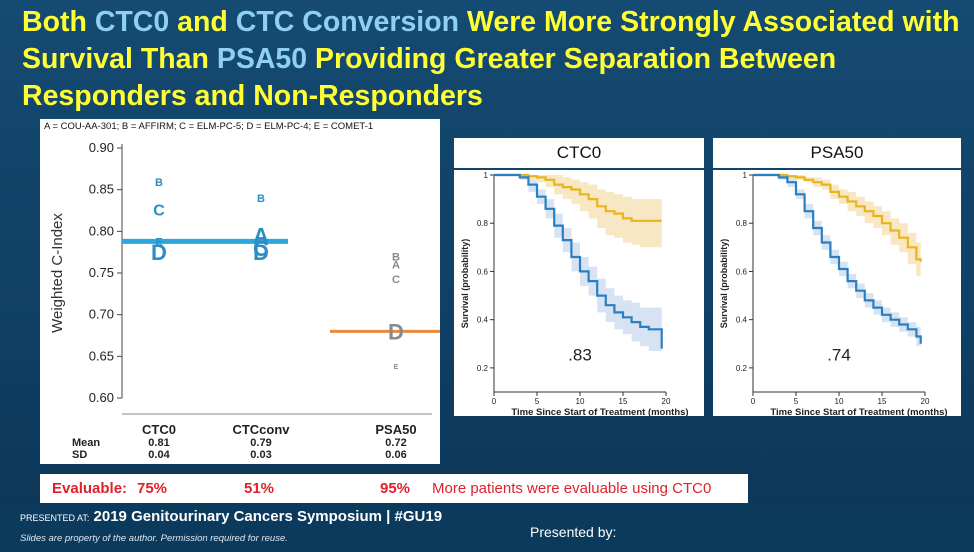 This screenshot has height=552, width=974. I want to click on km-ctc0-y-tick-label: 1, so click(486, 175).